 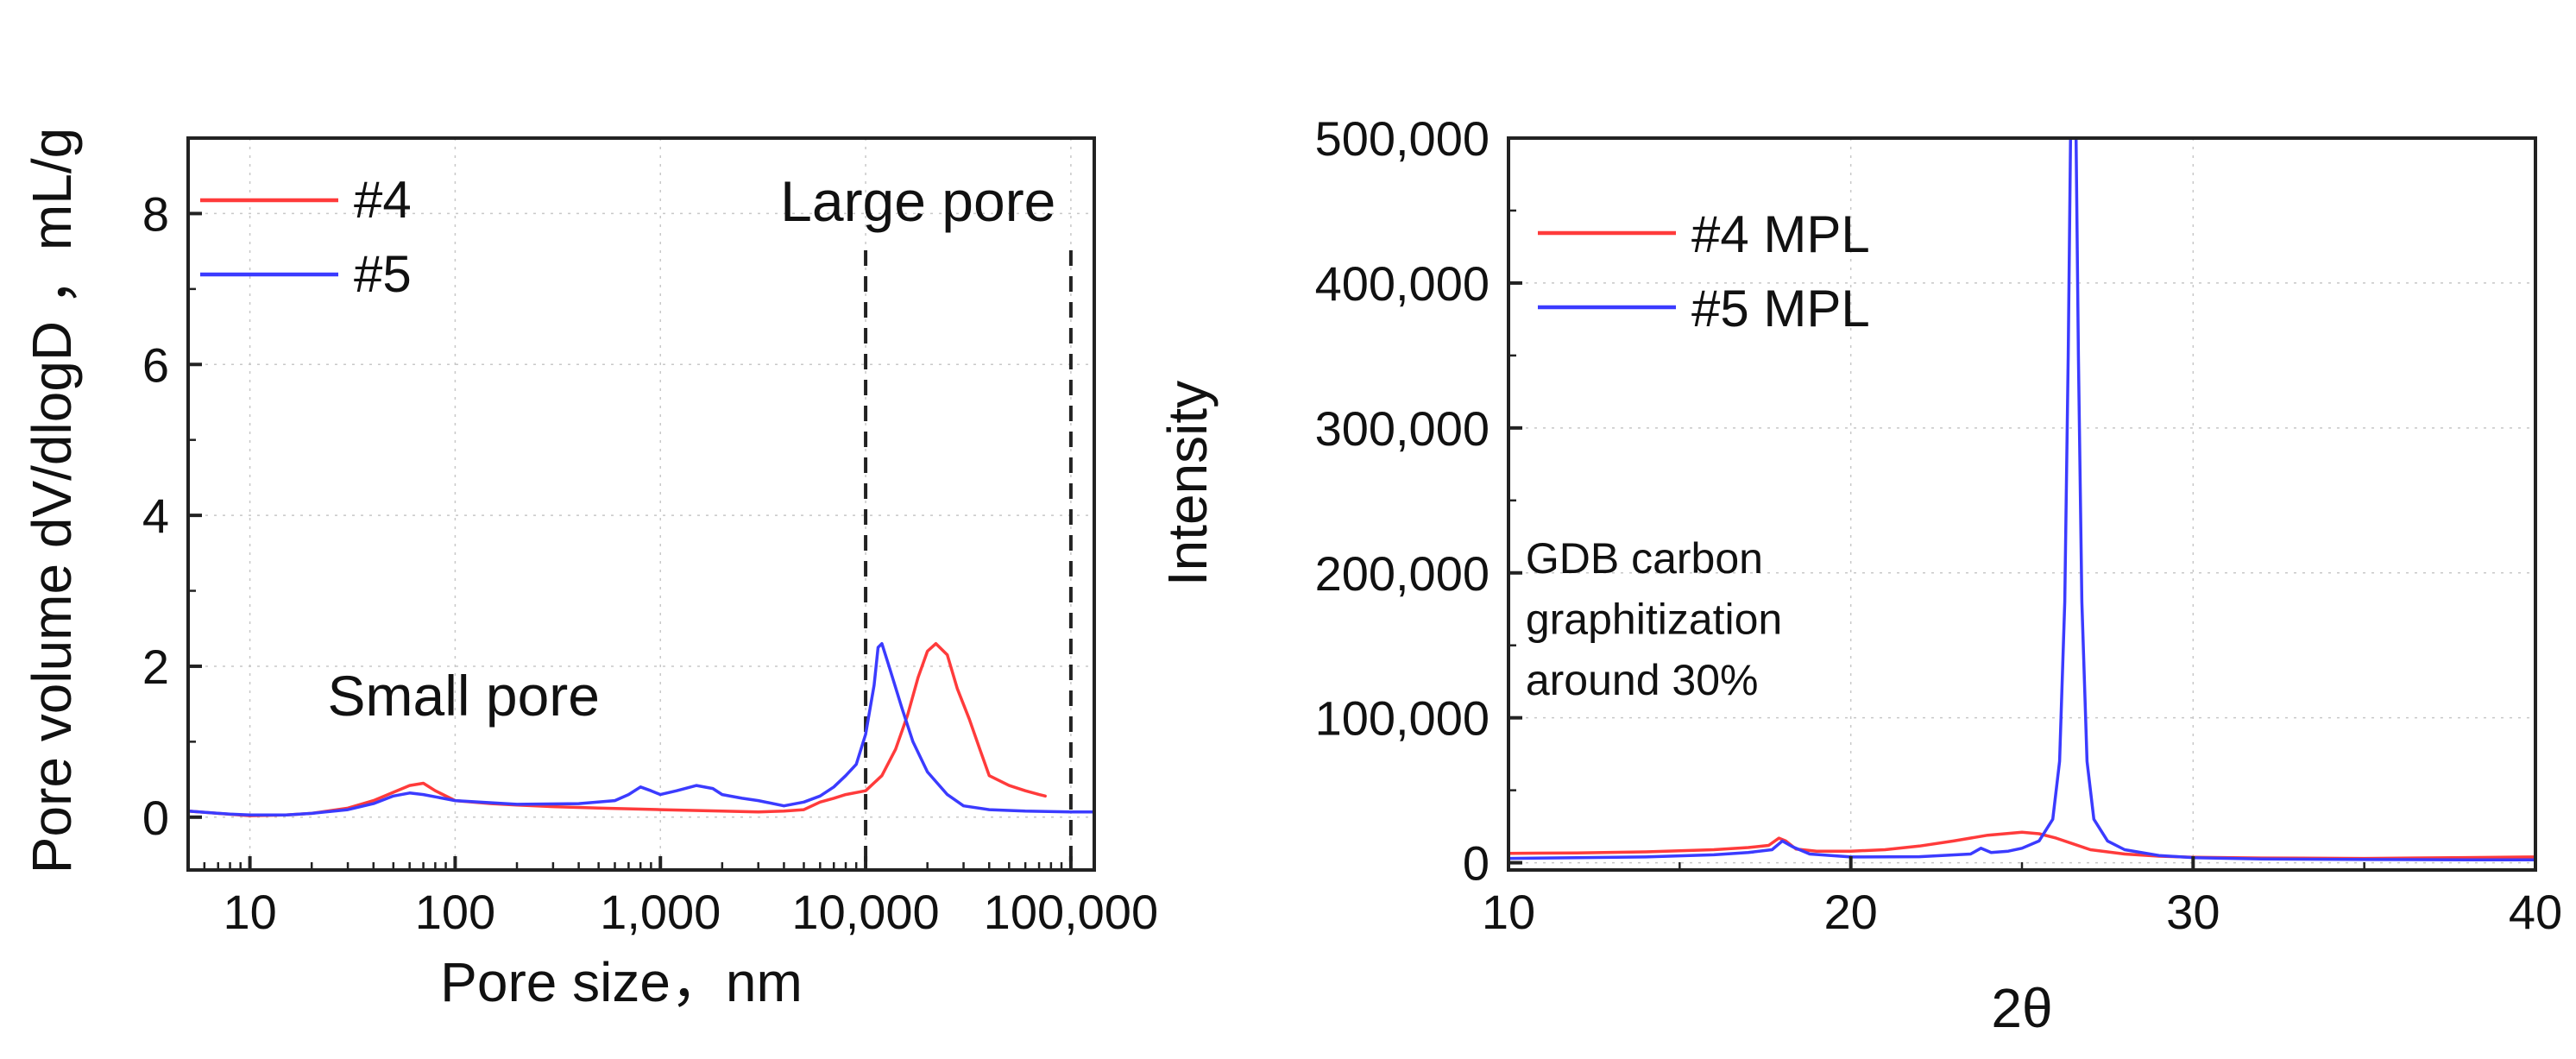 I want to click on annotation-graphitization: graphitization, so click(x=1654, y=619).